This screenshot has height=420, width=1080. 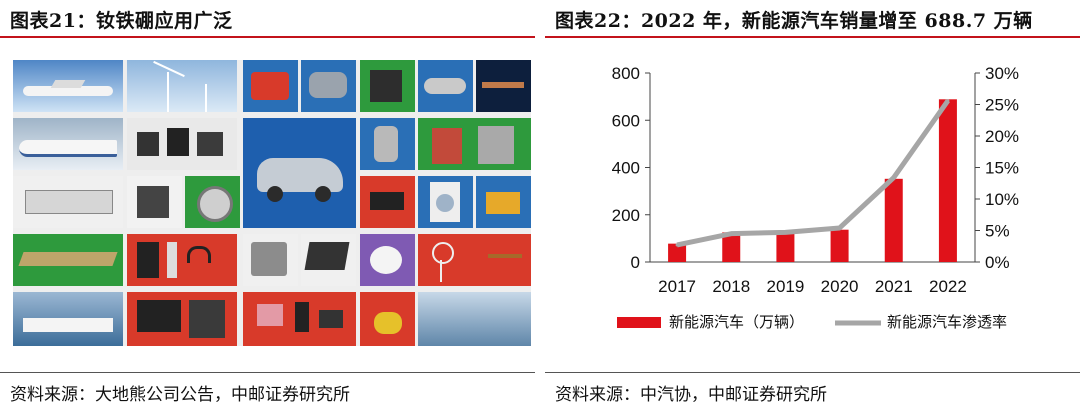 What do you see at coordinates (1002, 105) in the screenshot?
I see `right-y-tick-label: 25%` at bounding box center [1002, 105].